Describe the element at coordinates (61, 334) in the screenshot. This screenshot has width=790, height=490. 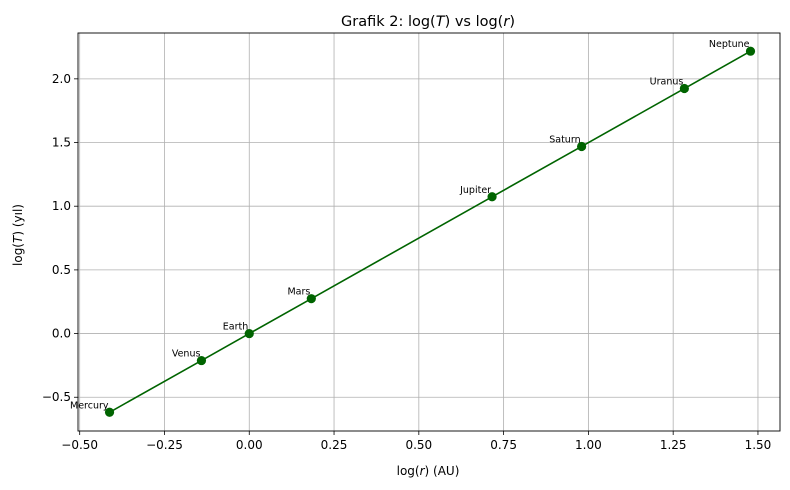
I see `y-tick-label: 0.0` at that location.